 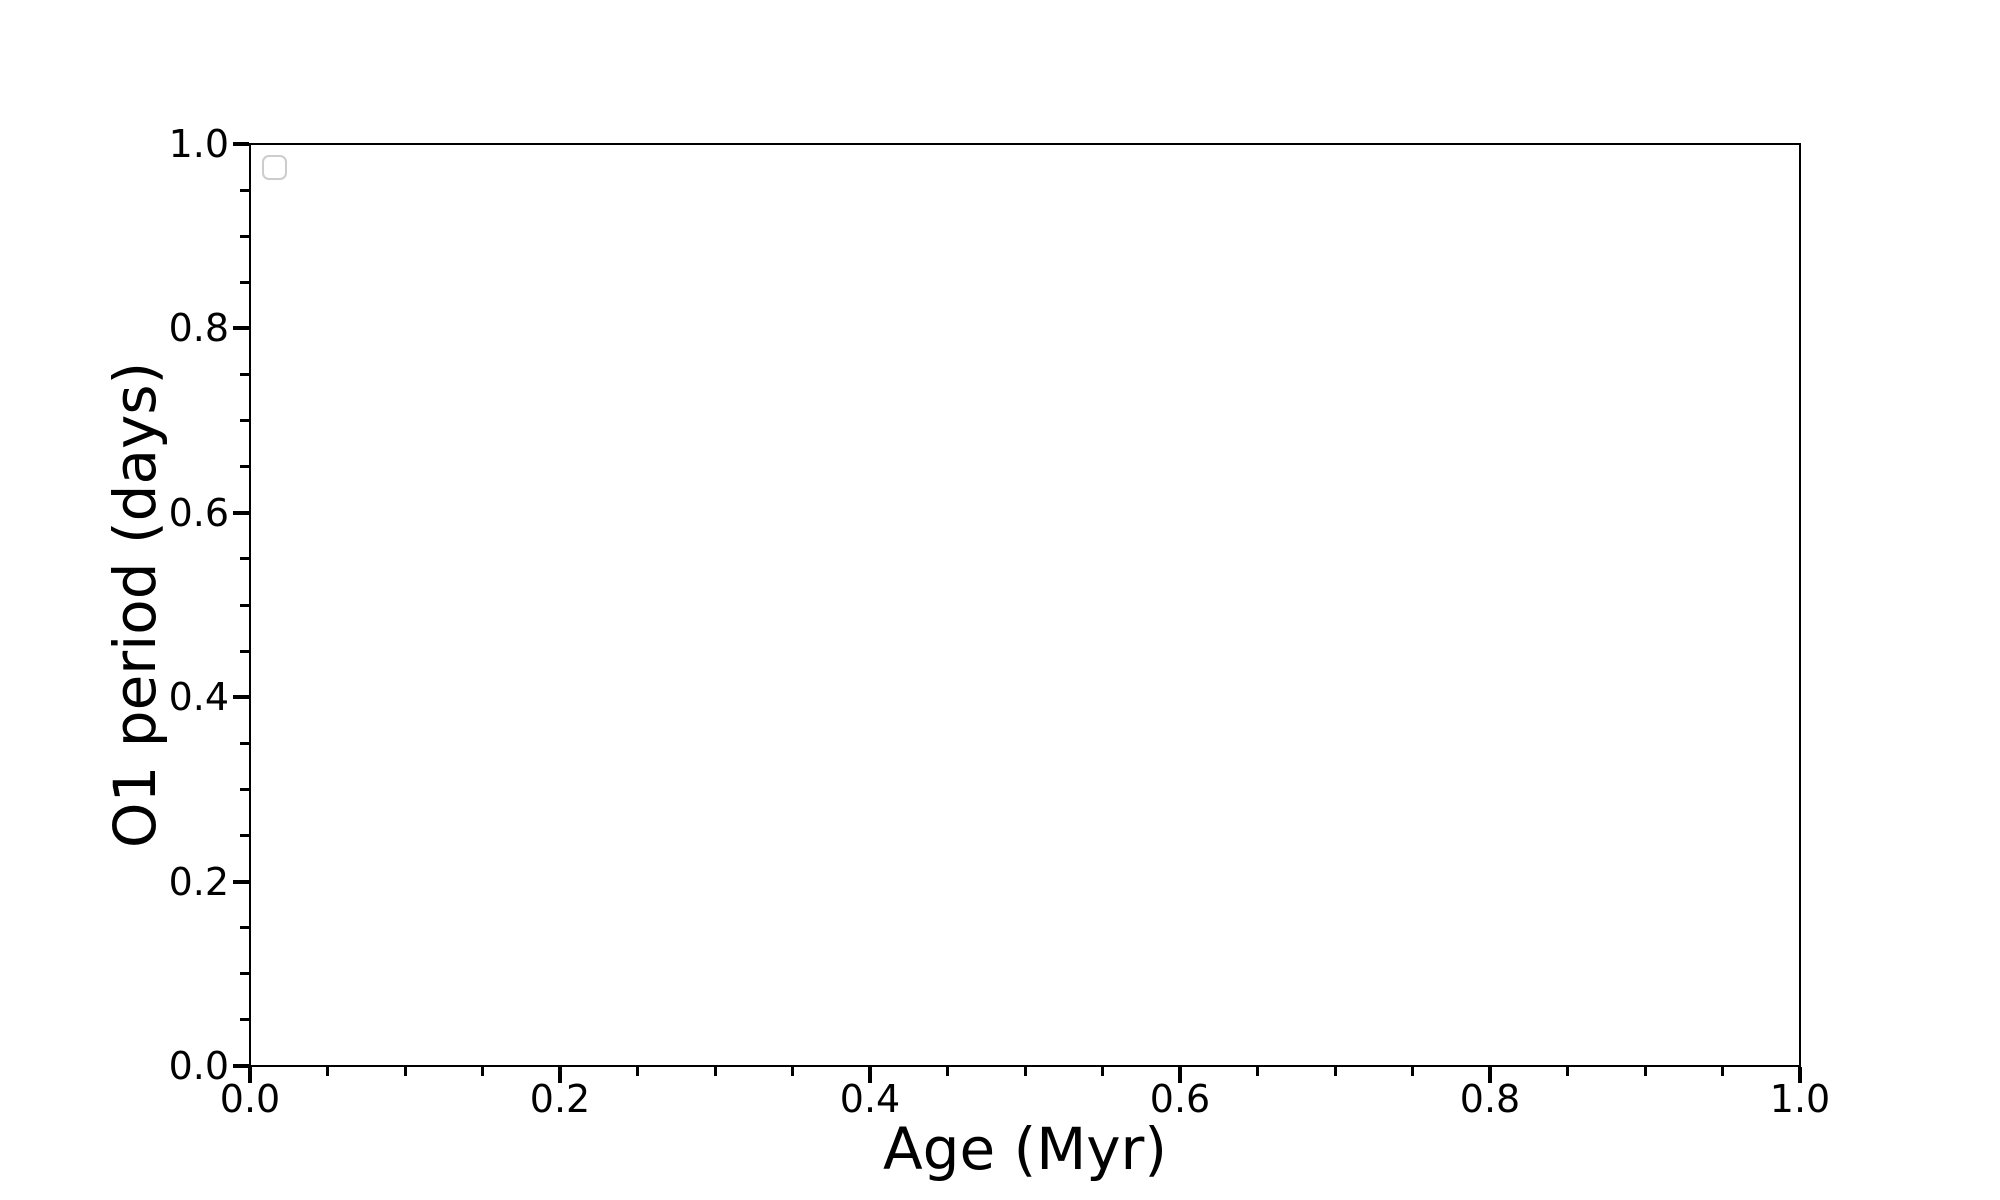 What do you see at coordinates (1025, 1149) in the screenshot?
I see `x-axis-label: Age (Myr)` at bounding box center [1025, 1149].